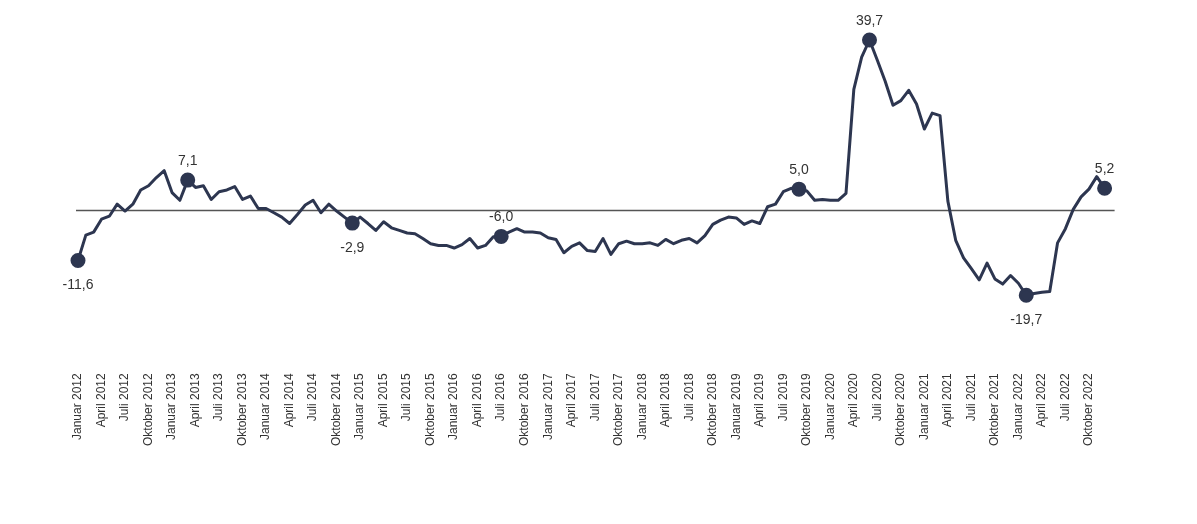  What do you see at coordinates (100, 400) in the screenshot?
I see `x-tick-label: April 2012` at bounding box center [100, 400].